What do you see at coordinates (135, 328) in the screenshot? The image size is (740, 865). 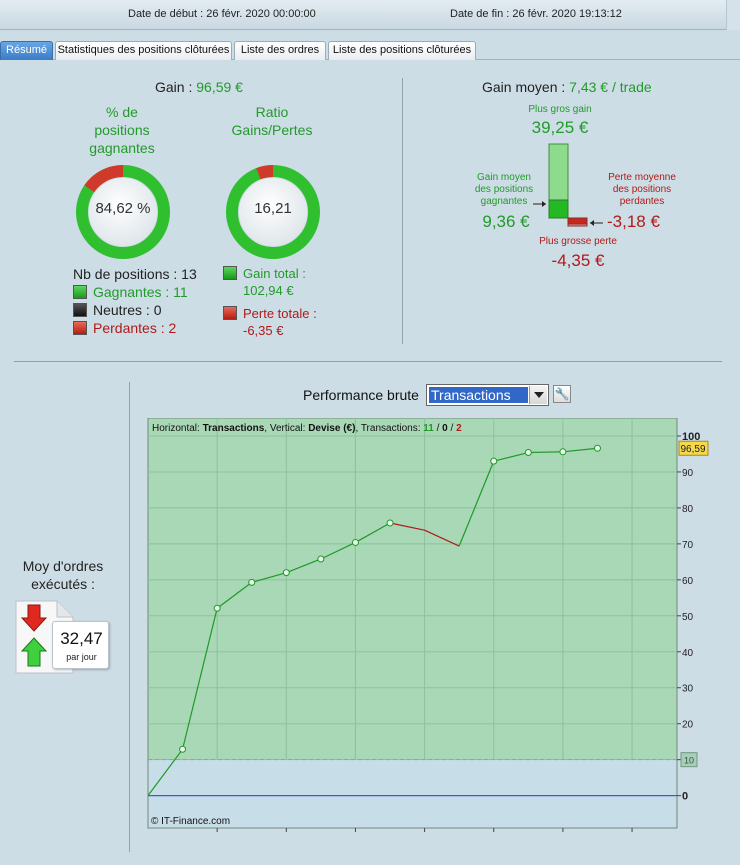 I see `losers-row: Perdantes : 2` at bounding box center [135, 328].